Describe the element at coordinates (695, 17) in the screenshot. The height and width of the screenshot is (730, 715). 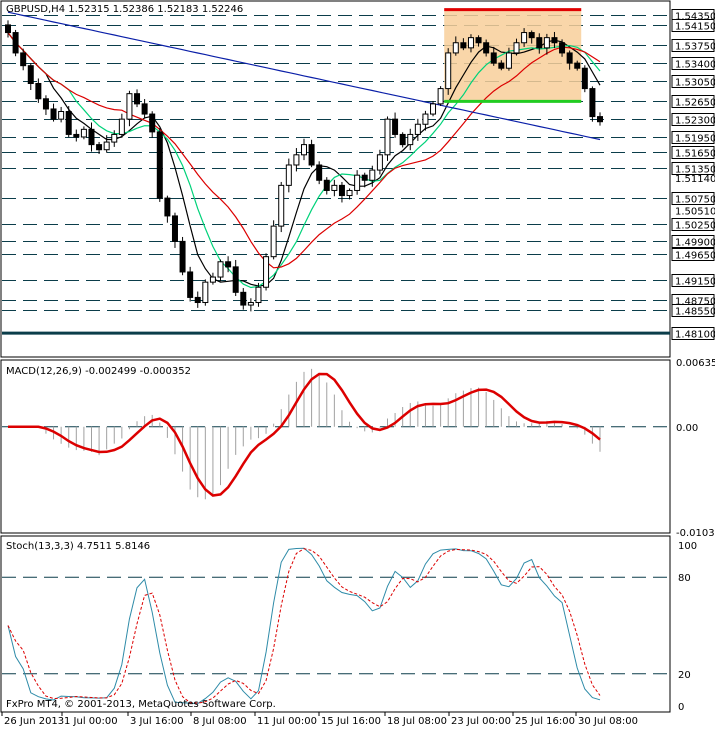
I see `price-level-label: 1.54350` at that location.